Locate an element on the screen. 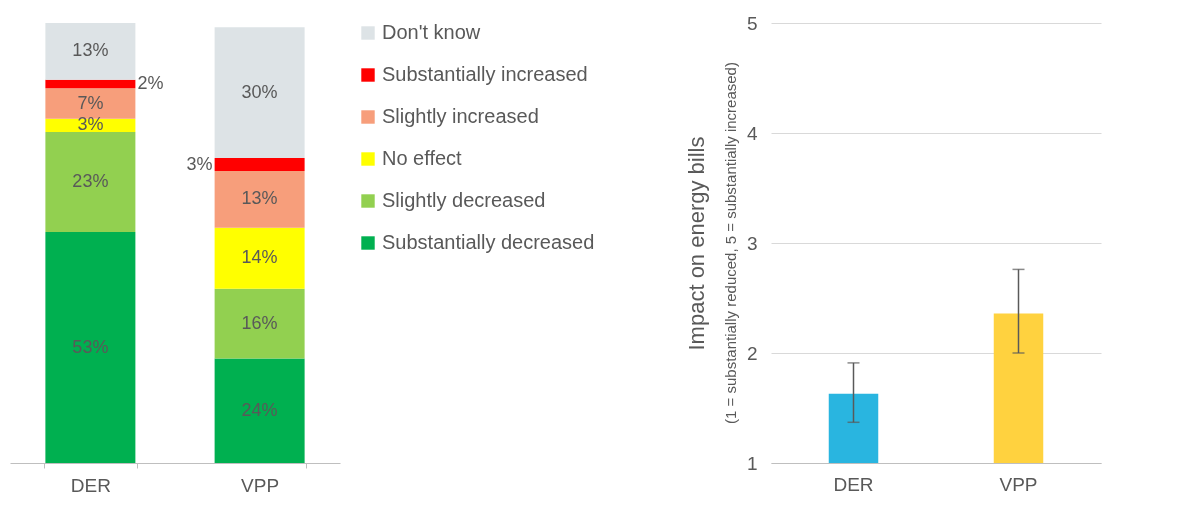 This screenshot has height=532, width=1184. data-label: 23% is located at coordinates (90, 181).